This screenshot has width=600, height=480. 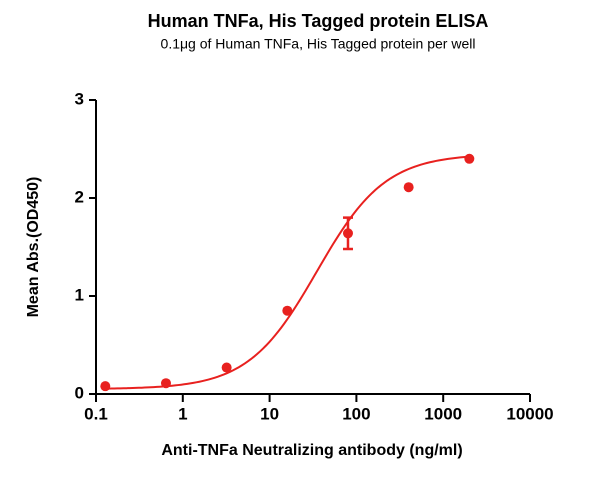 I want to click on y-tick-label: 3, so click(x=79, y=98).